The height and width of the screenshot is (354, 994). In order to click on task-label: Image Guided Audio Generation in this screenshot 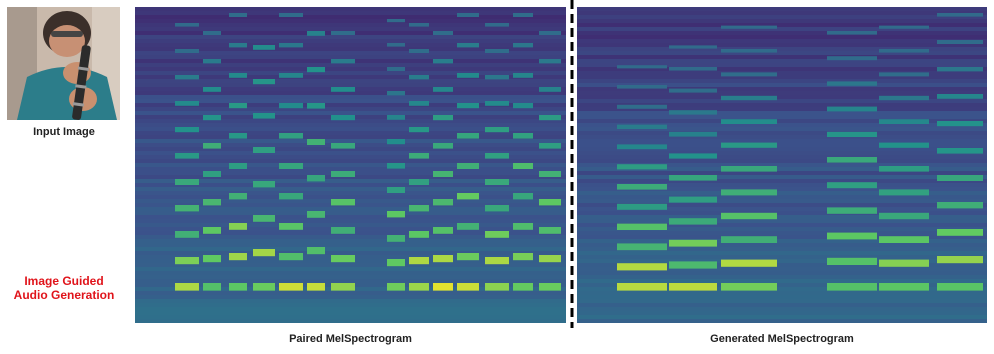, I will do `click(64, 288)`.